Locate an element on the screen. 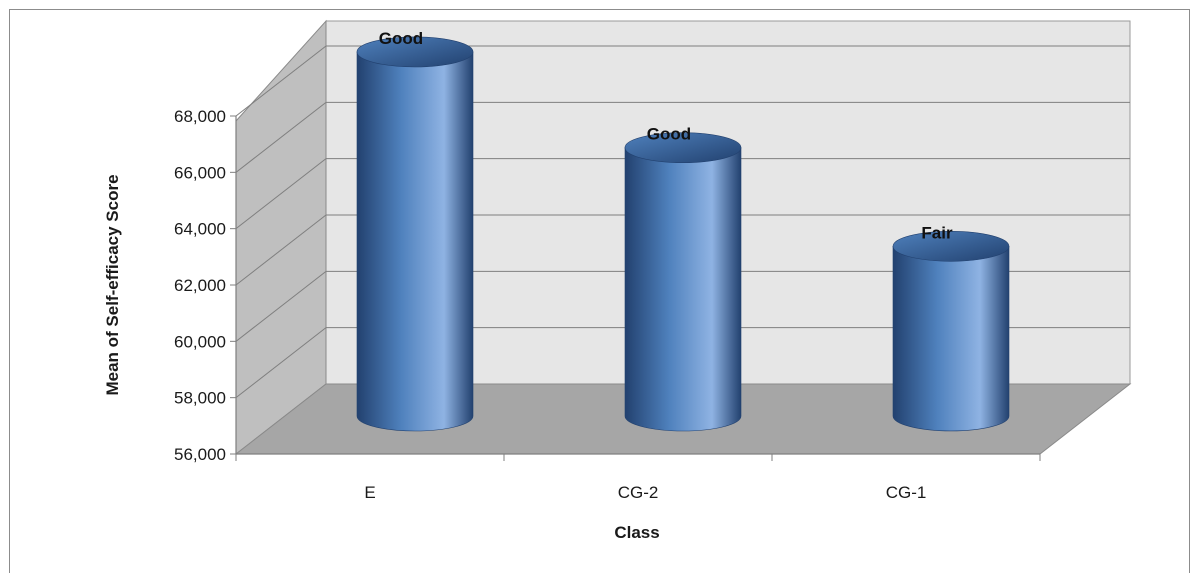  x-tick-label: CG-2 is located at coordinates (638, 492).